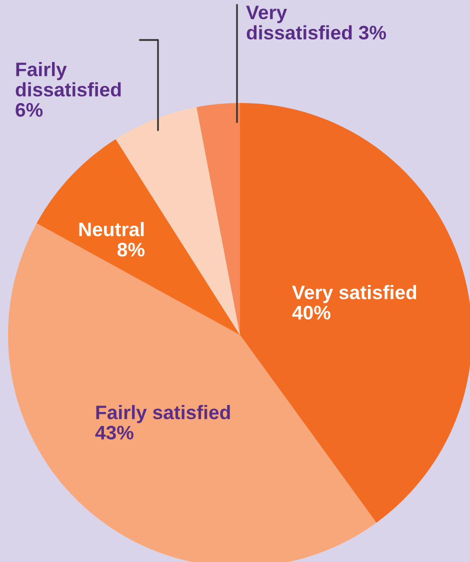 The height and width of the screenshot is (562, 470). I want to click on data-label: 6%, so click(29, 109).